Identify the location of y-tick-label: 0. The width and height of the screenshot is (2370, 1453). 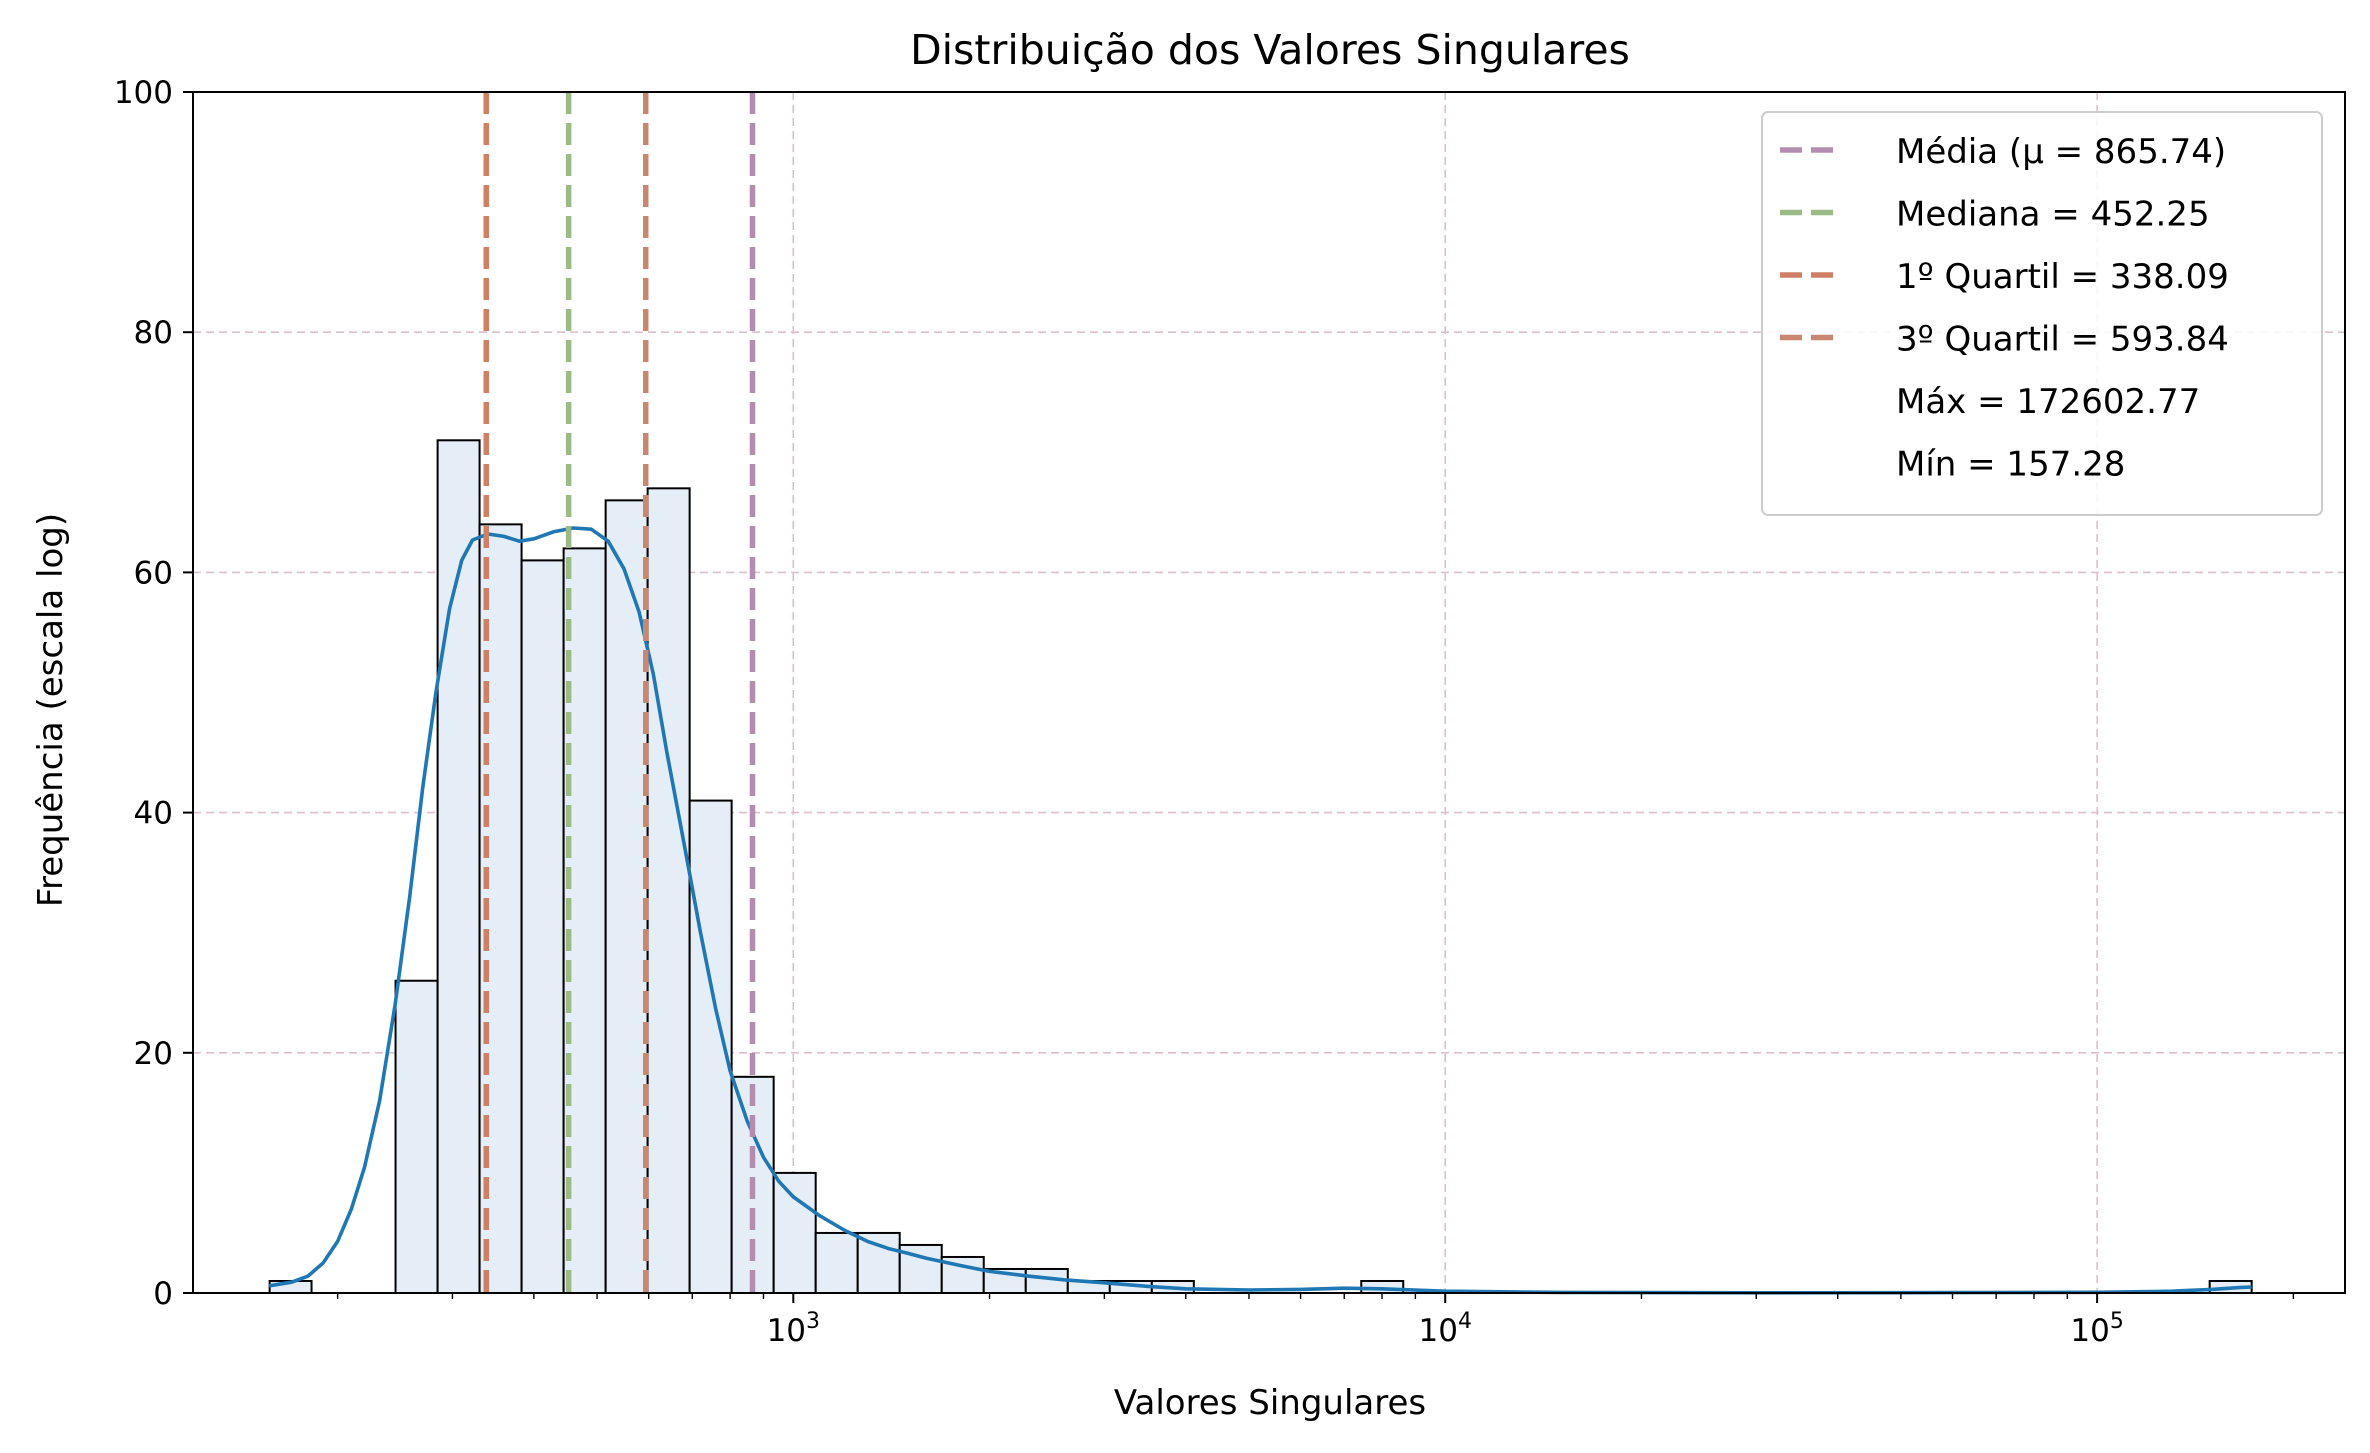
(163, 1294).